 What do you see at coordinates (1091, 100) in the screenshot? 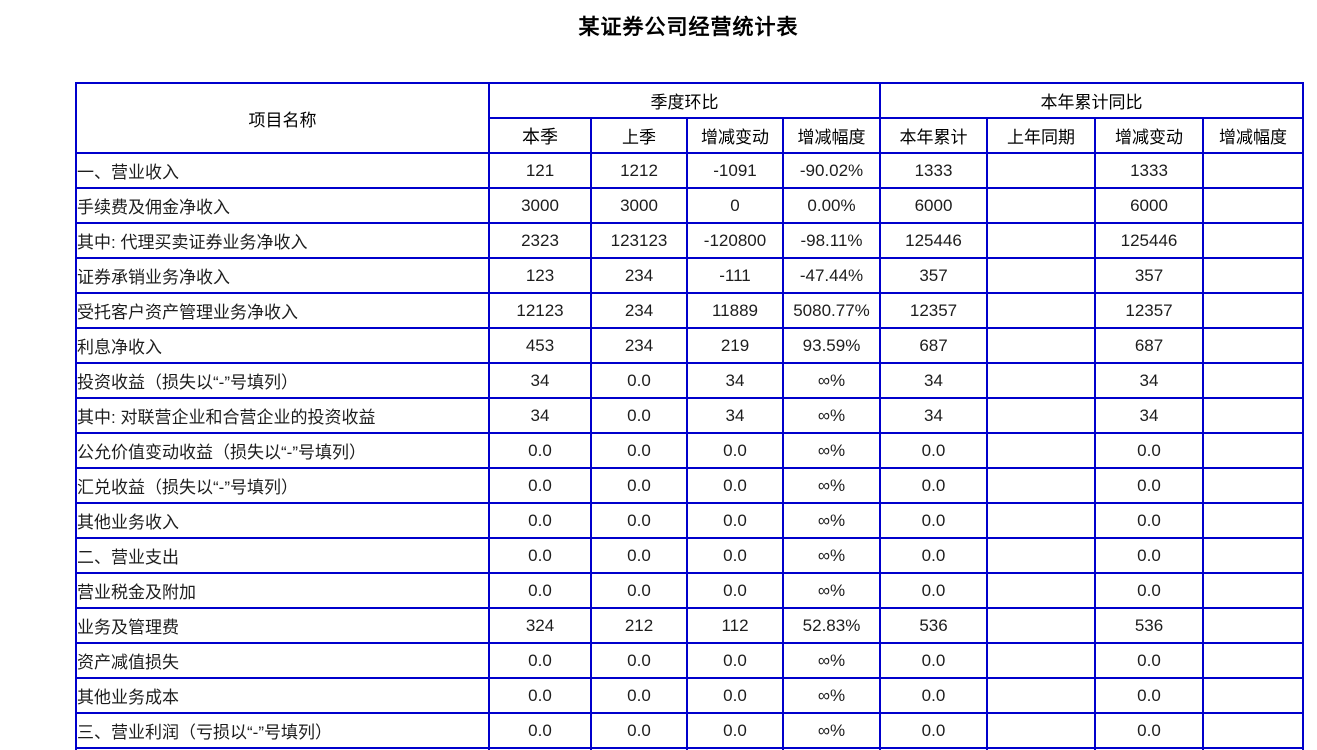
I see `header-group-yoy: 本年累计同比` at bounding box center [1091, 100].